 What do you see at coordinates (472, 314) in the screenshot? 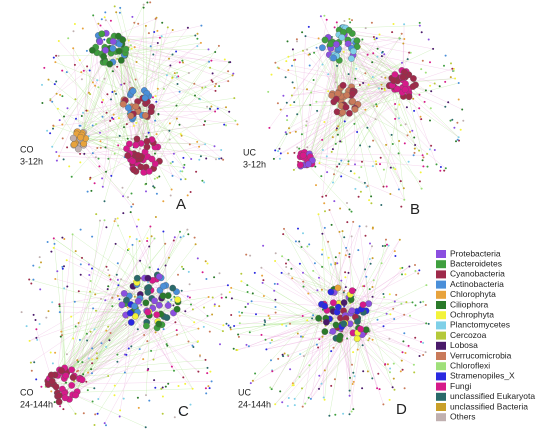
I see `legend-label: Ochrophyta` at bounding box center [472, 314].